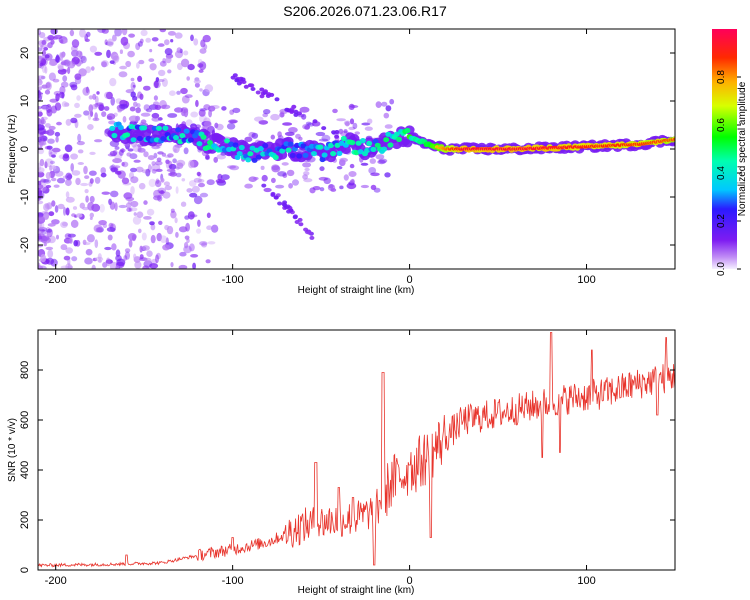 Image resolution: width=750 pixels, height=600 pixels. I want to click on colorbar-tick-label: 0.6, so click(721, 125).